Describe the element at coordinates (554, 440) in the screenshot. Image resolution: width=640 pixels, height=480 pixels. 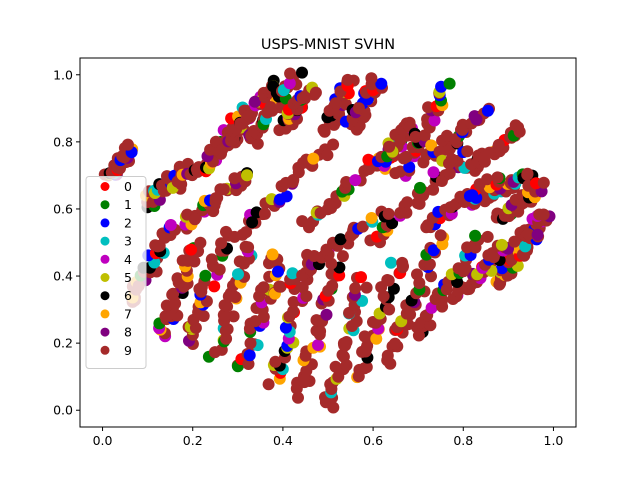
I see `x-tick-label: 1.0` at that location.